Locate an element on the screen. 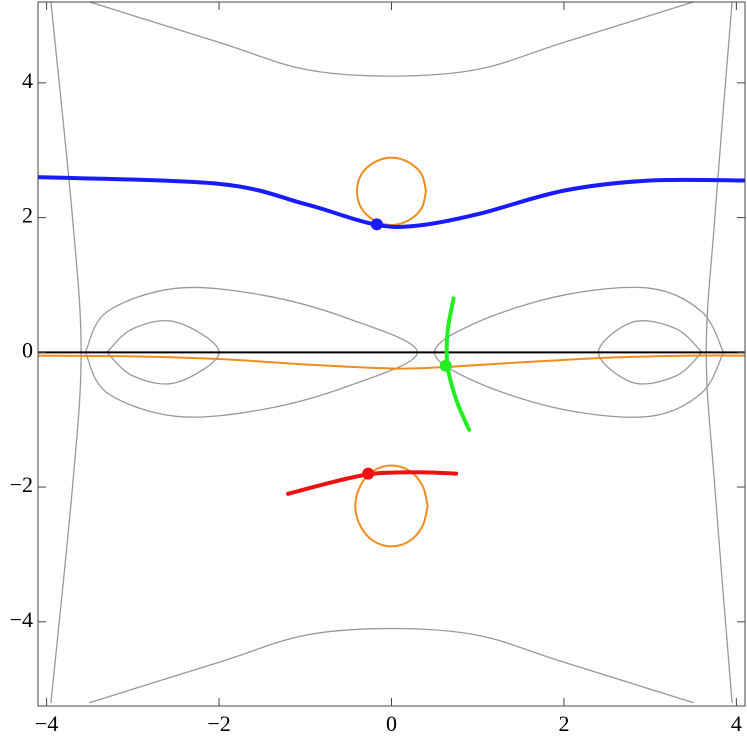 The height and width of the screenshot is (746, 747). x-tick-label: 4 is located at coordinates (736, 723).